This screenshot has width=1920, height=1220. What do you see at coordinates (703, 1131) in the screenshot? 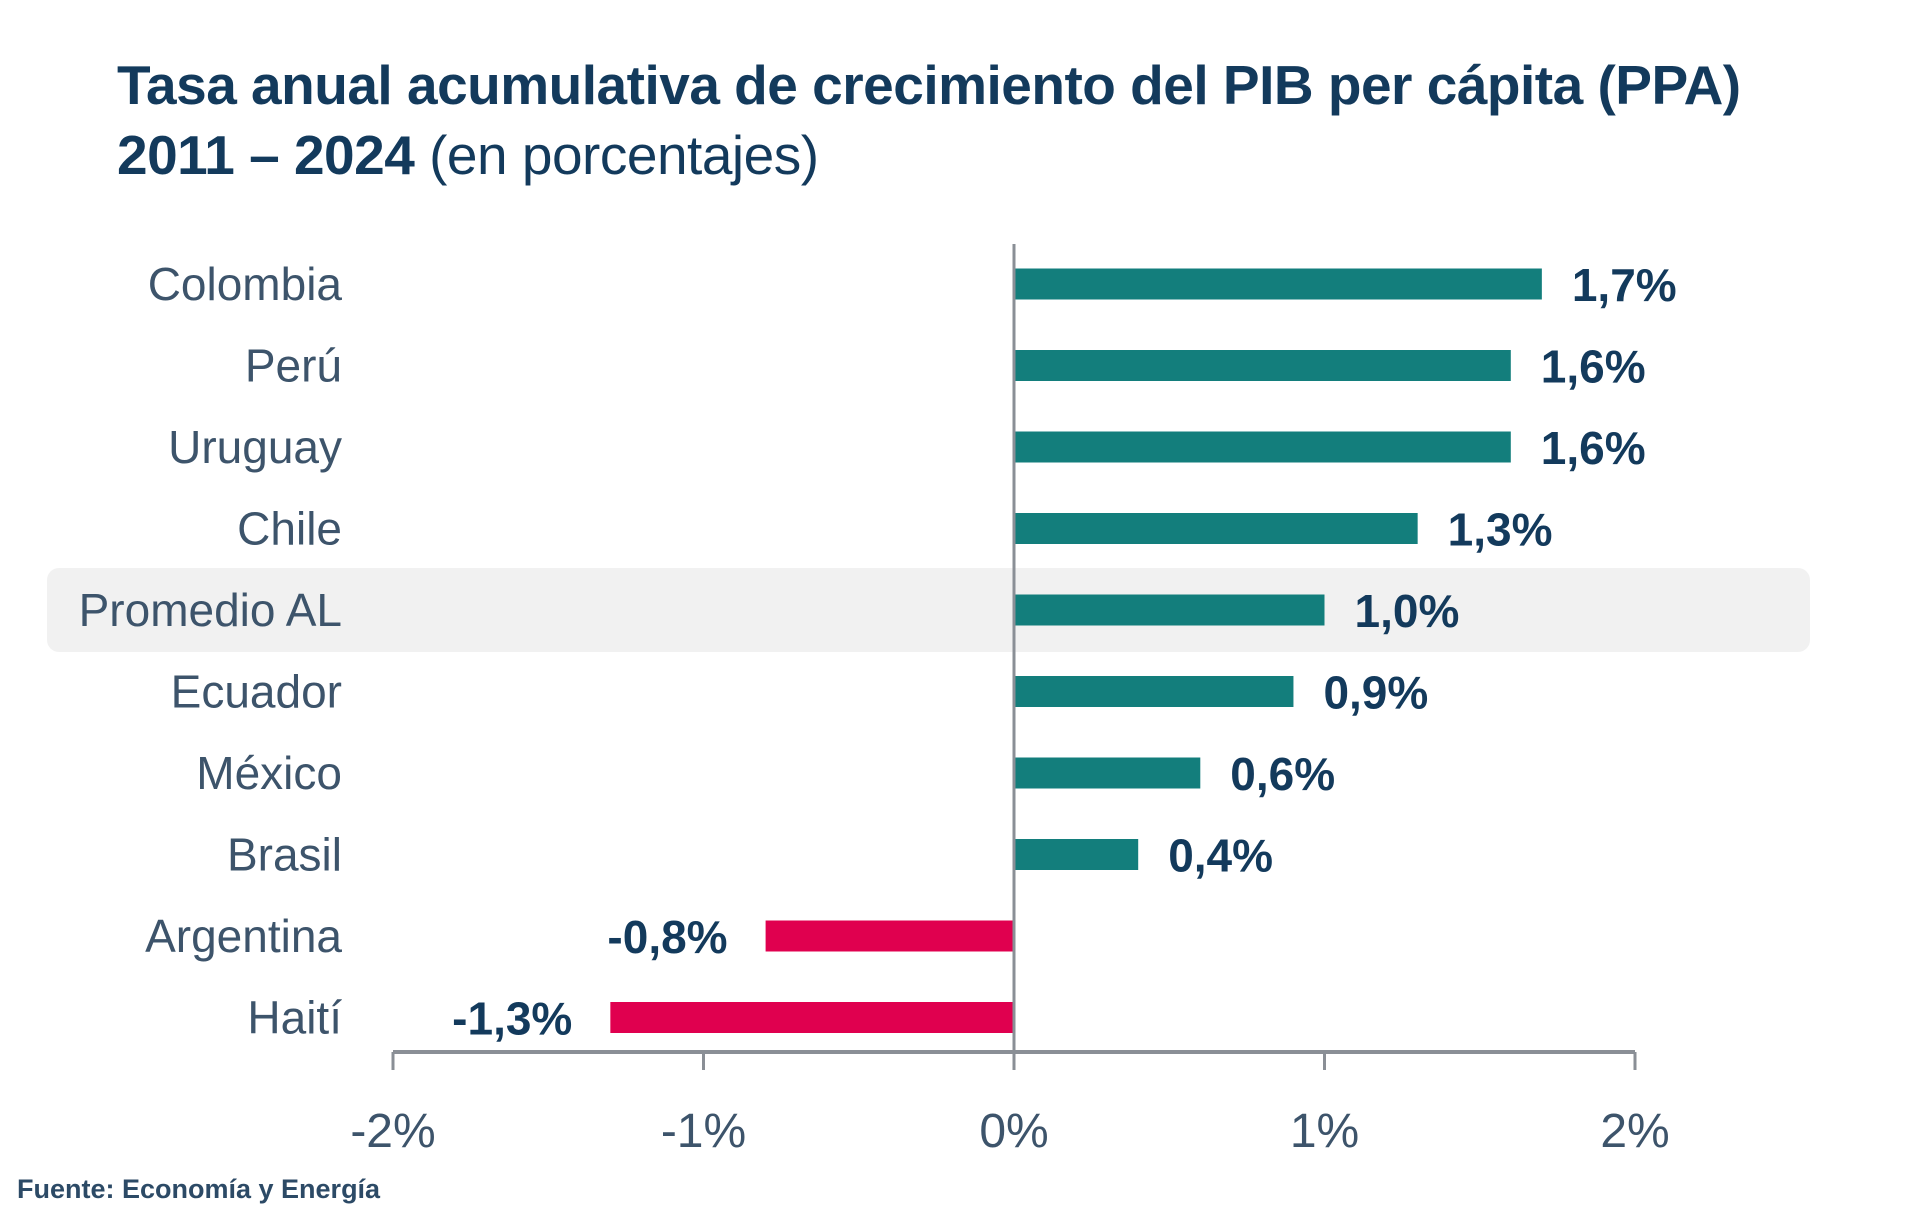
I see `x-tick-label: -1%` at bounding box center [703, 1131].